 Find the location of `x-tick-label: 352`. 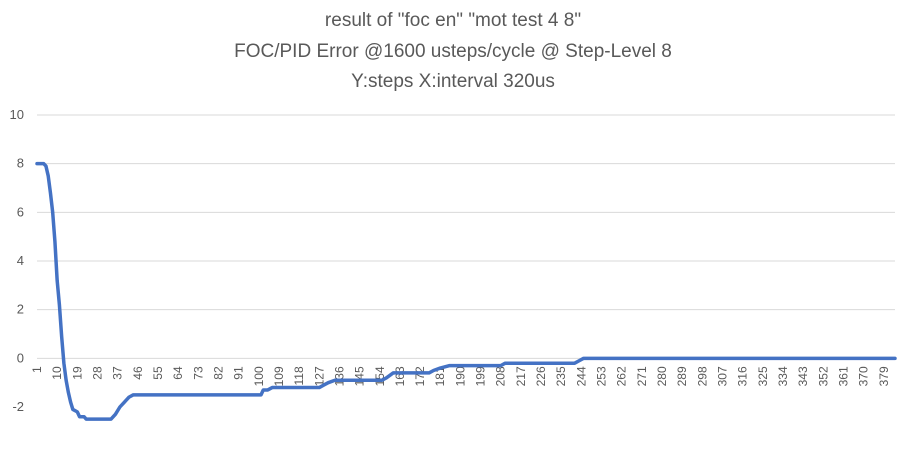

x-tick-label: 352 is located at coordinates (823, 376).